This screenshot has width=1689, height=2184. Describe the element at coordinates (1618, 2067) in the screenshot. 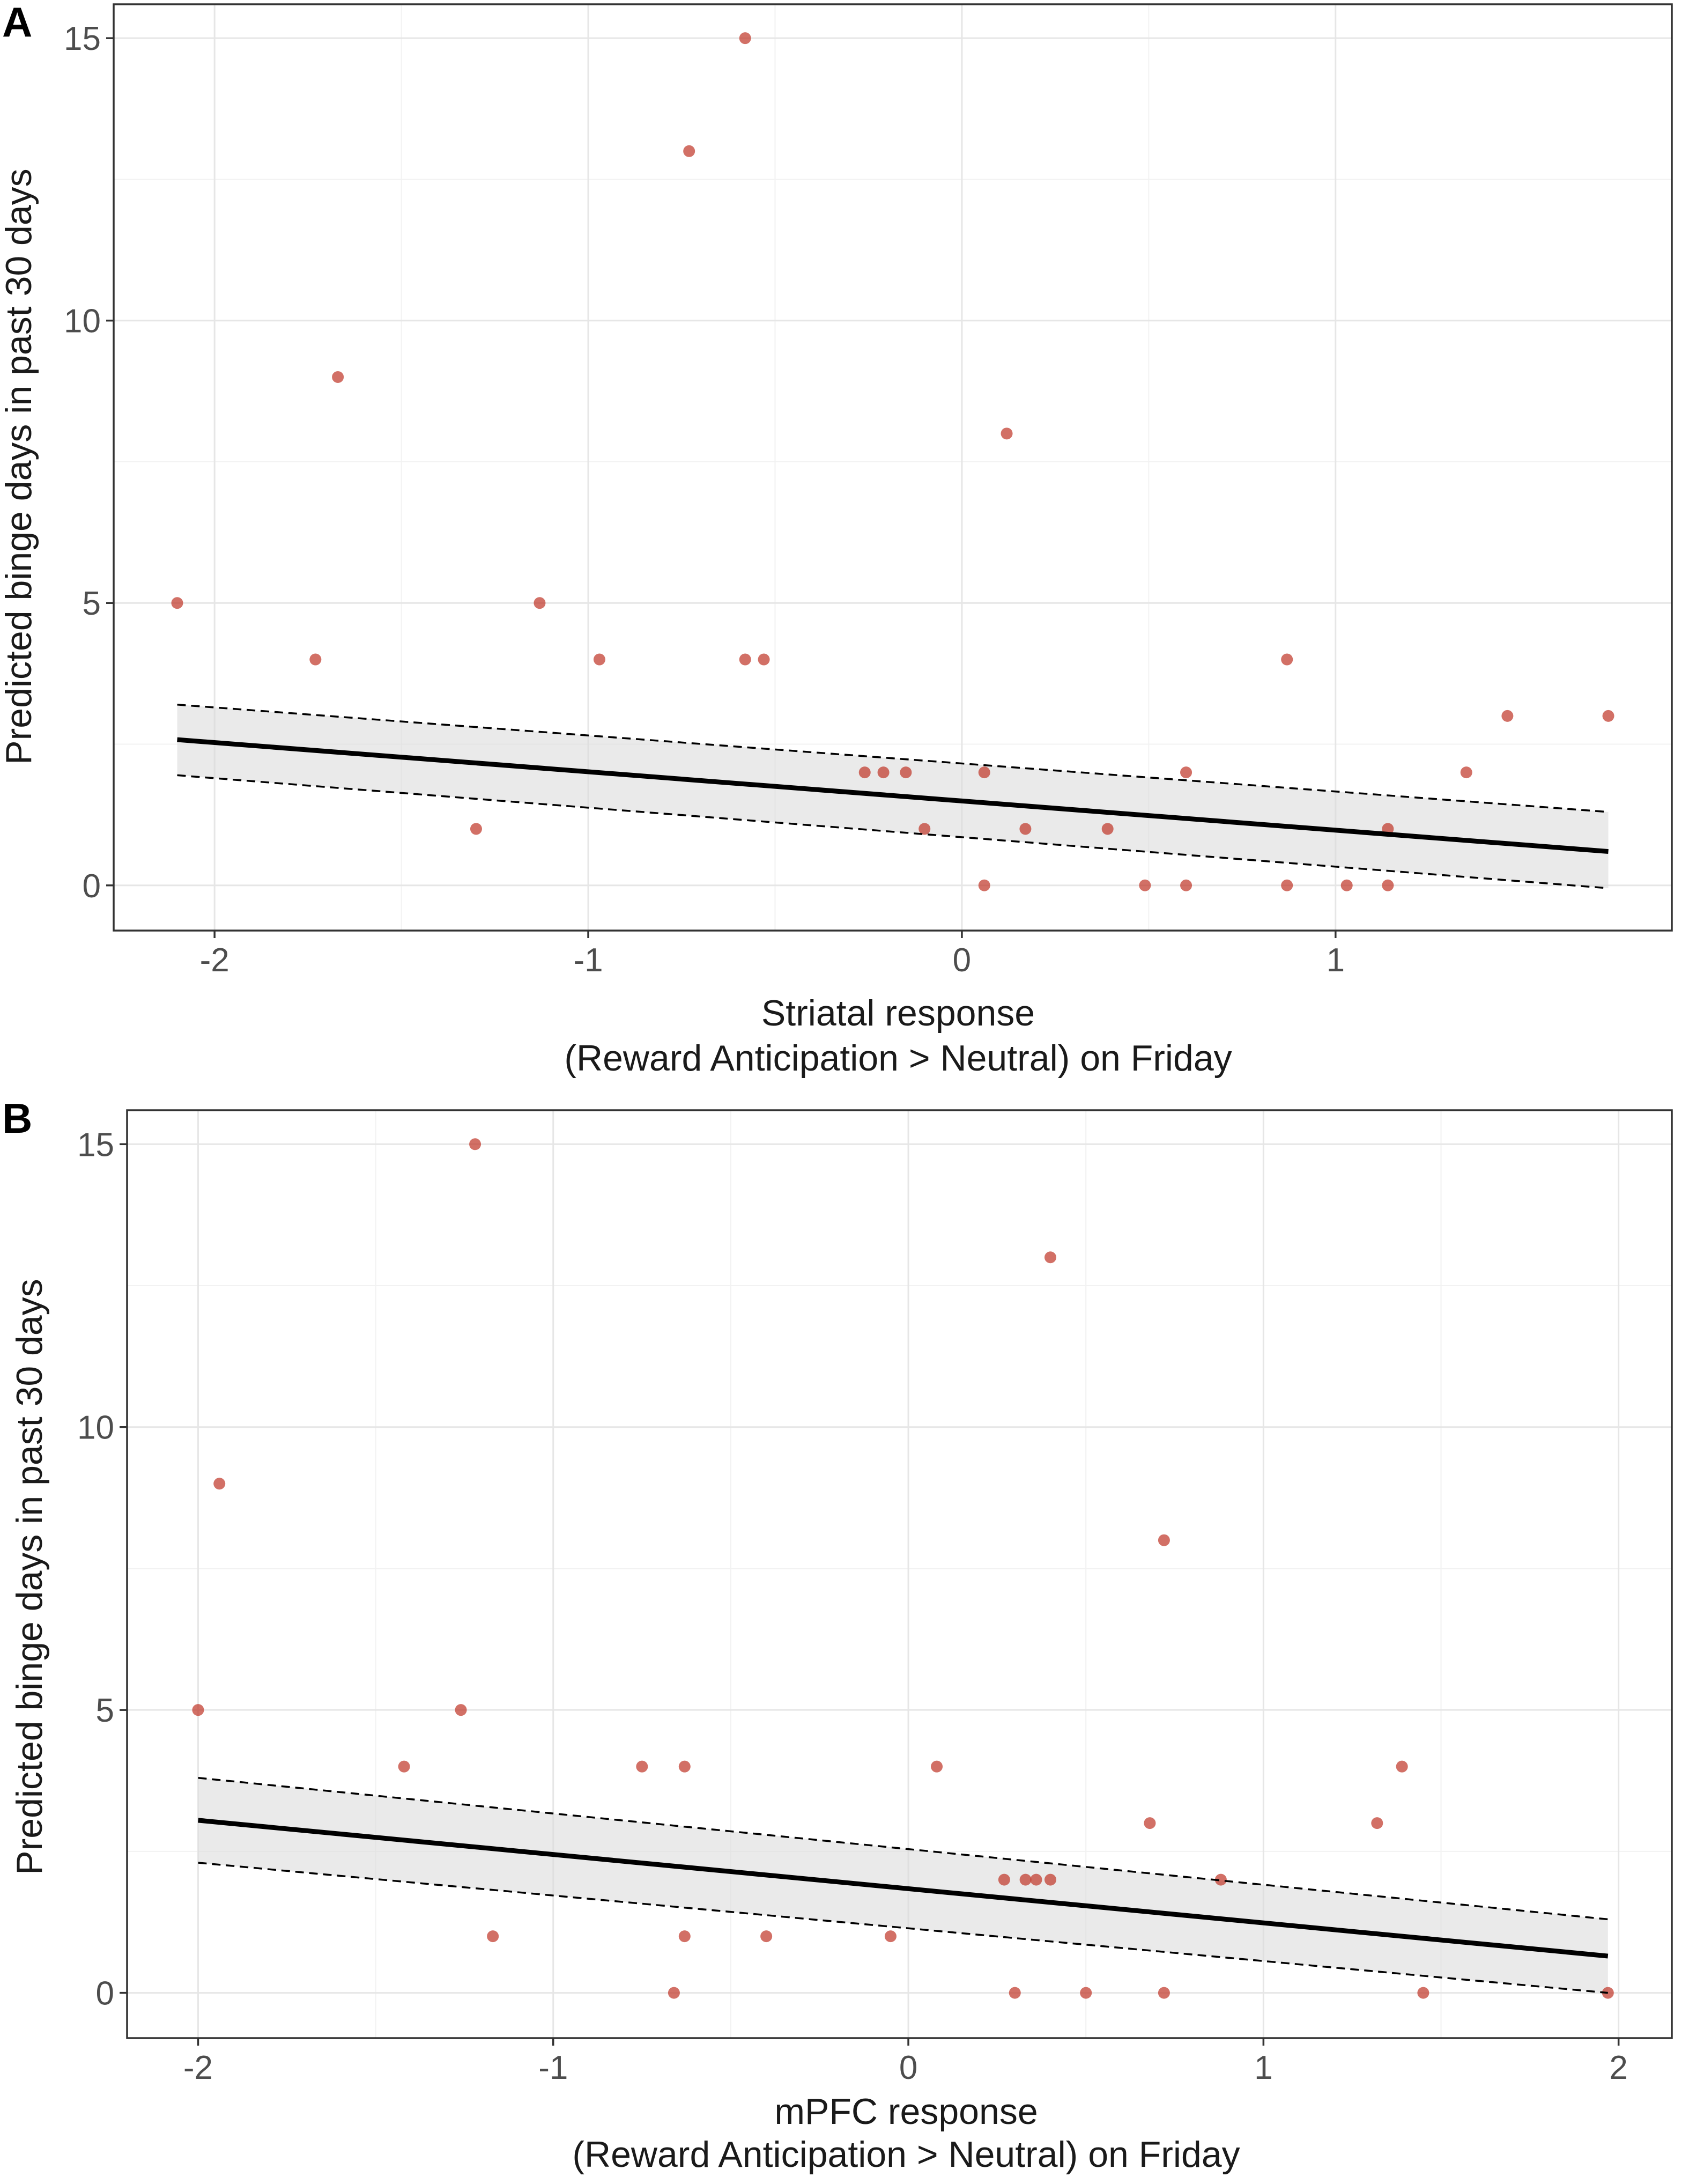

I see `panel-b-x-tick-label: 2` at that location.